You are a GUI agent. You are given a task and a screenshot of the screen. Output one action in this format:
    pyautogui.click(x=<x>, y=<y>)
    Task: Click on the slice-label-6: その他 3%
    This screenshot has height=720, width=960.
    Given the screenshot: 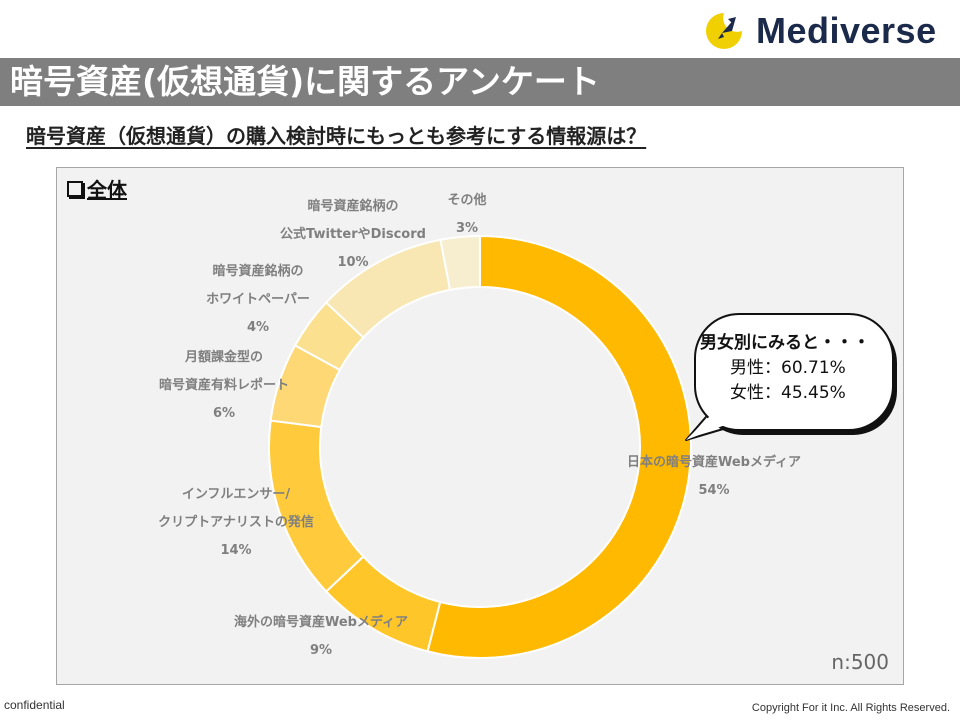 What is the action you would take?
    pyautogui.click(x=466, y=214)
    